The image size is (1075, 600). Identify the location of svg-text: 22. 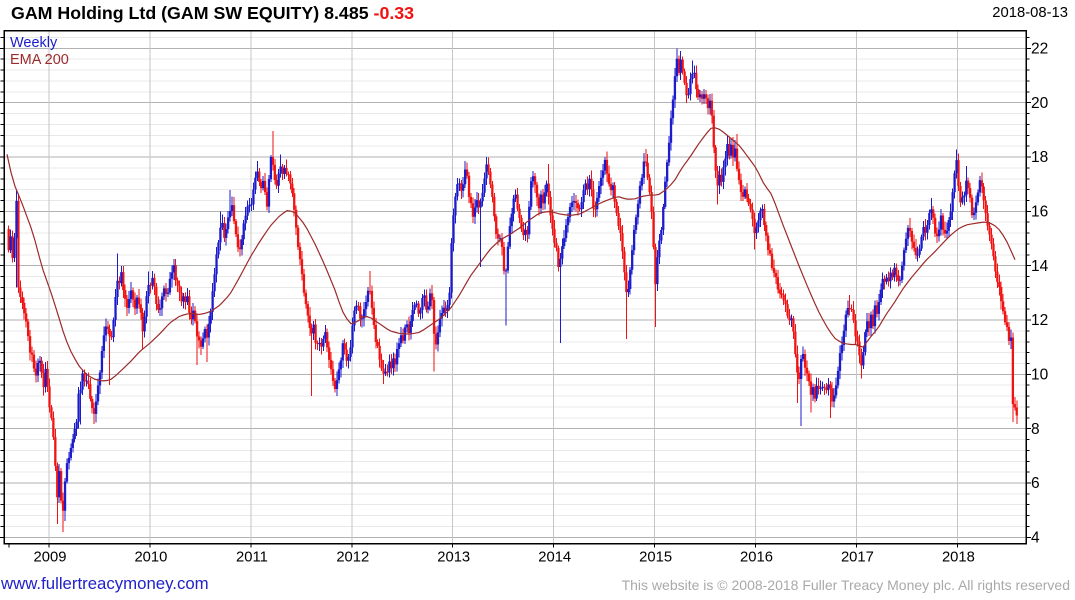
(1039, 48).